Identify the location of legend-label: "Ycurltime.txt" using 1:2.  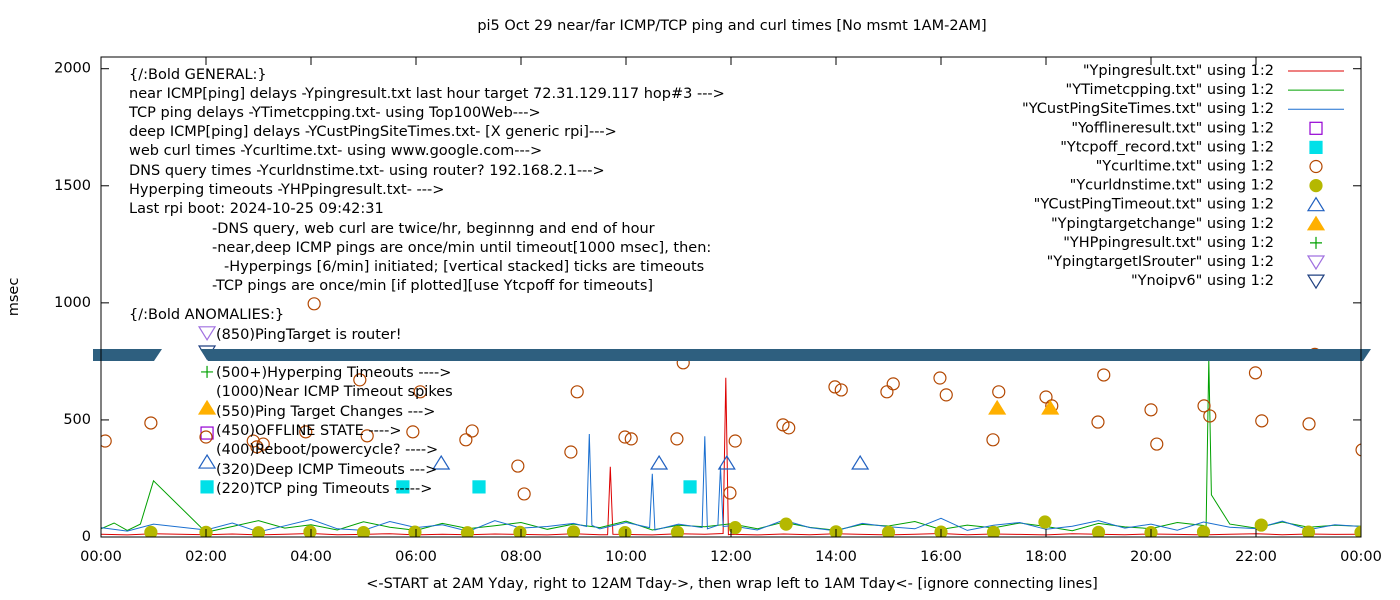
(1185, 167).